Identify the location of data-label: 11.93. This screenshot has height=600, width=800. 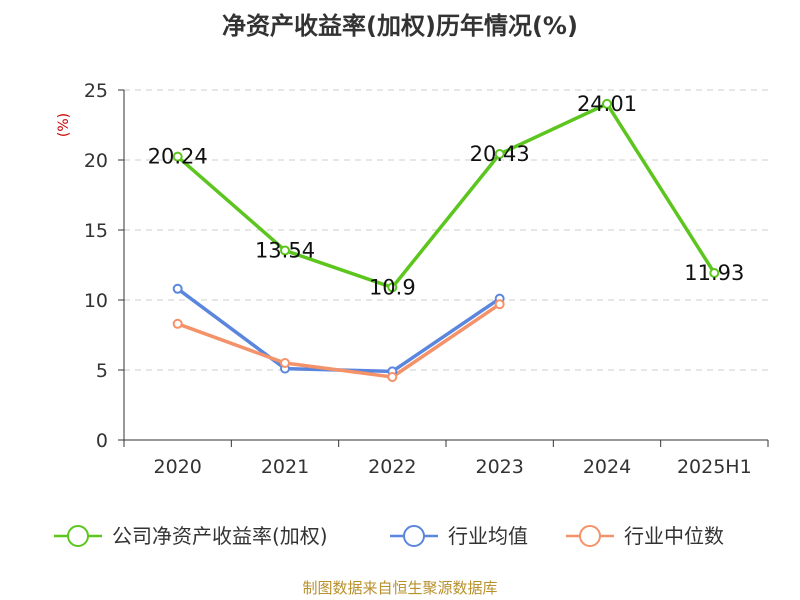
(714, 273).